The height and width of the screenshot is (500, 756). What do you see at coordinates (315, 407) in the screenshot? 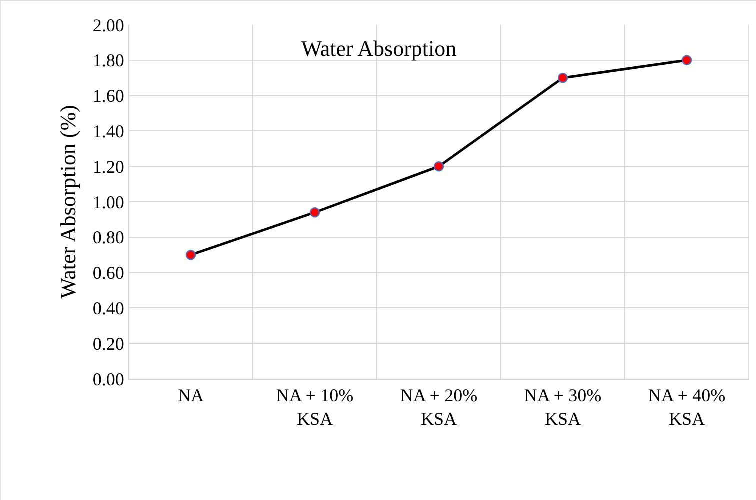
I see `x-tick-label: NA + 10% KSA` at bounding box center [315, 407].